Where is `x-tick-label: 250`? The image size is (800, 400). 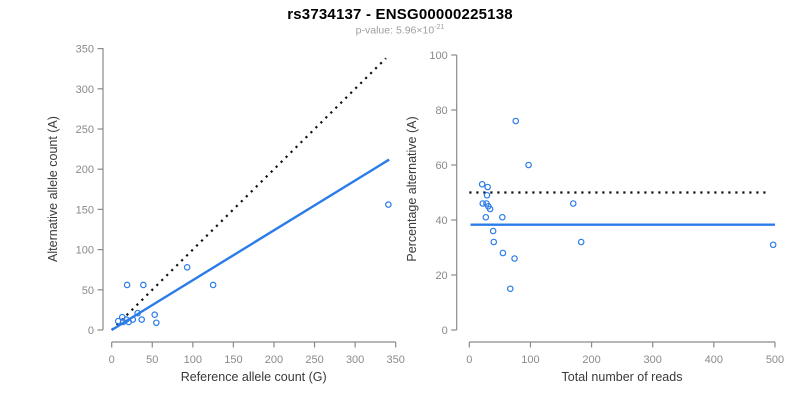 x-tick-label: 250 is located at coordinates (314, 360).